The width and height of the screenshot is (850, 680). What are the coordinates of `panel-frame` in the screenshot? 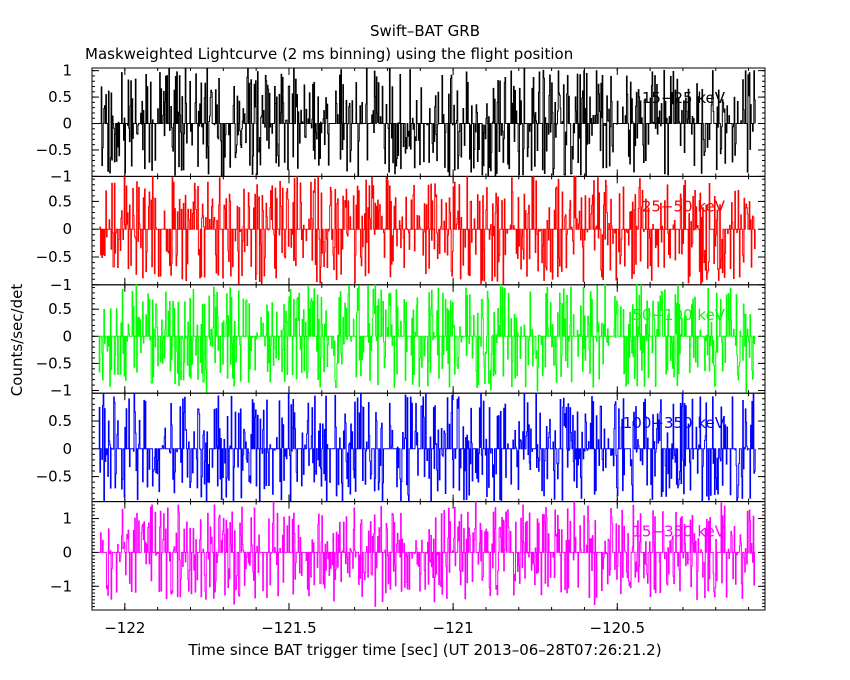 It's located at (428, 447).